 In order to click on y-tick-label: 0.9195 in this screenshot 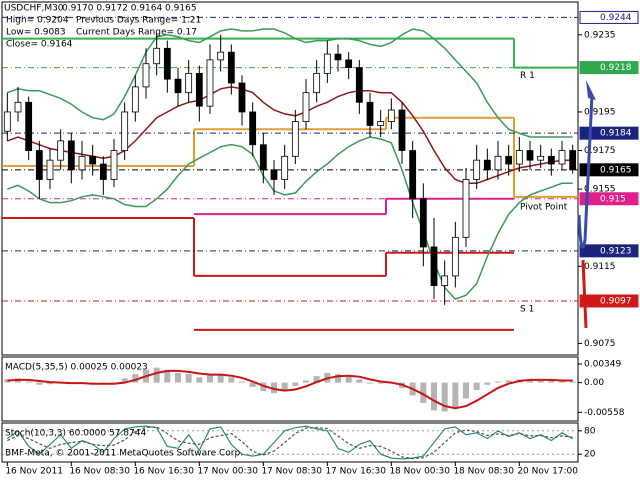, I will do `click(600, 112)`.